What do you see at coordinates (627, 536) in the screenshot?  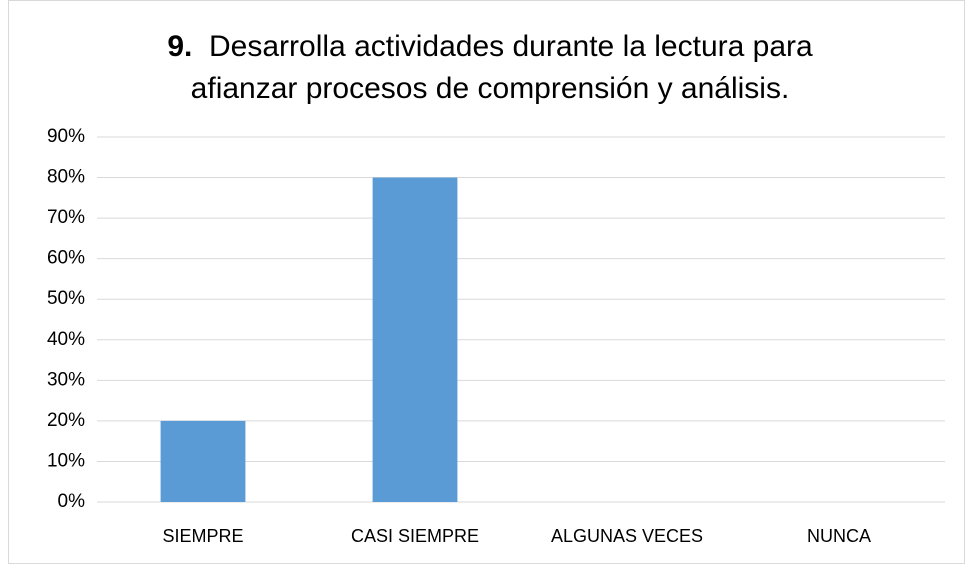 I see `x-tick-label: ALGUNAS VECES` at bounding box center [627, 536].